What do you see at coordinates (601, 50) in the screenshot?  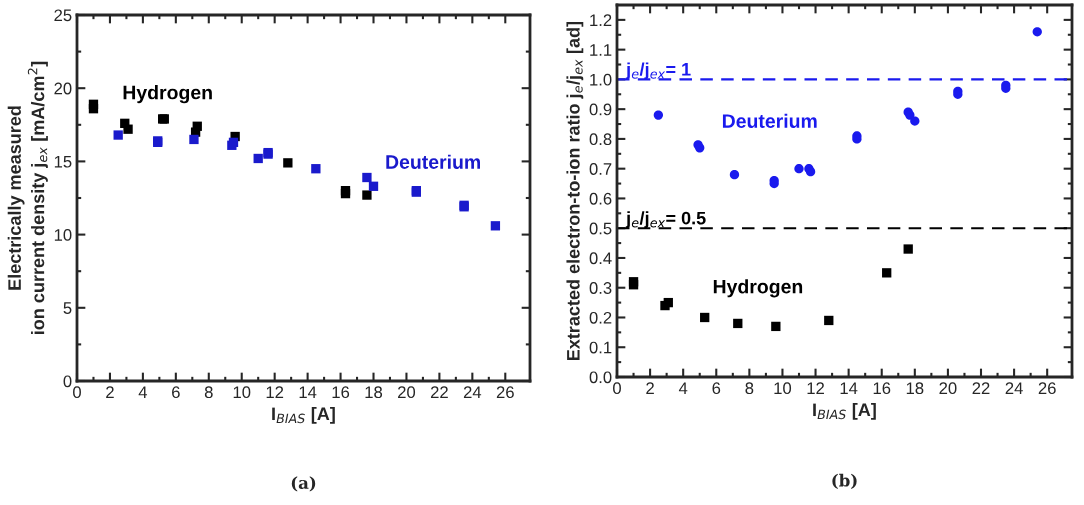 I see `y-tick-label: 1.1` at bounding box center [601, 50].